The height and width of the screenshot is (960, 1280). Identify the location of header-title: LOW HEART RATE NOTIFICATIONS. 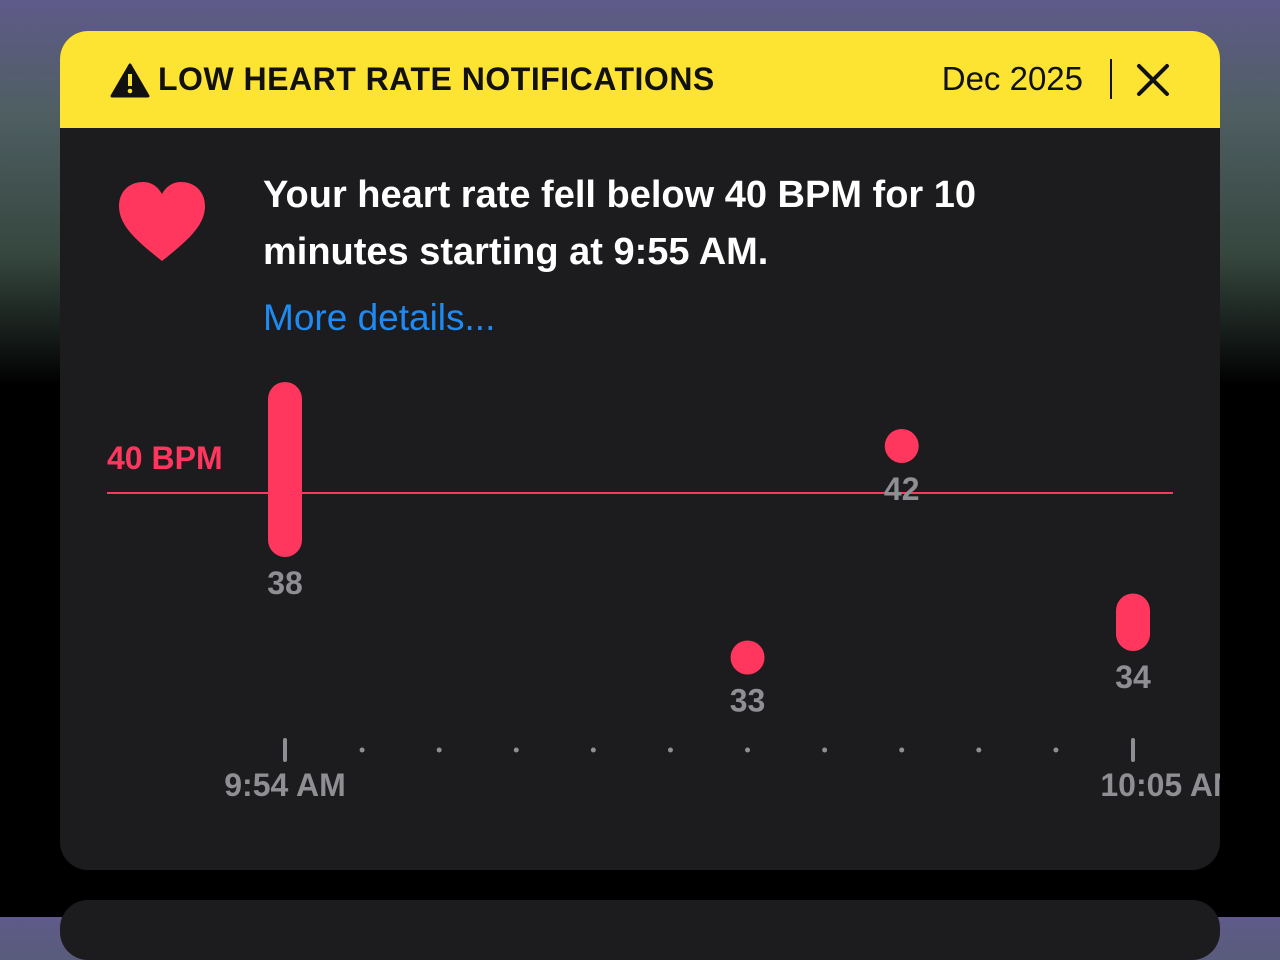
(436, 79).